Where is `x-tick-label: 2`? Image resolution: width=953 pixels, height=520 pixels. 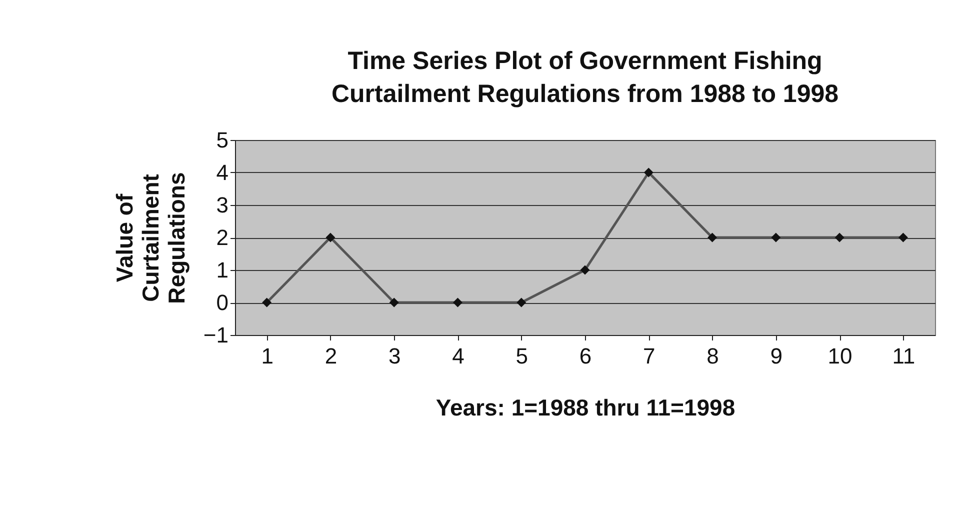 x-tick-label: 2 is located at coordinates (331, 356).